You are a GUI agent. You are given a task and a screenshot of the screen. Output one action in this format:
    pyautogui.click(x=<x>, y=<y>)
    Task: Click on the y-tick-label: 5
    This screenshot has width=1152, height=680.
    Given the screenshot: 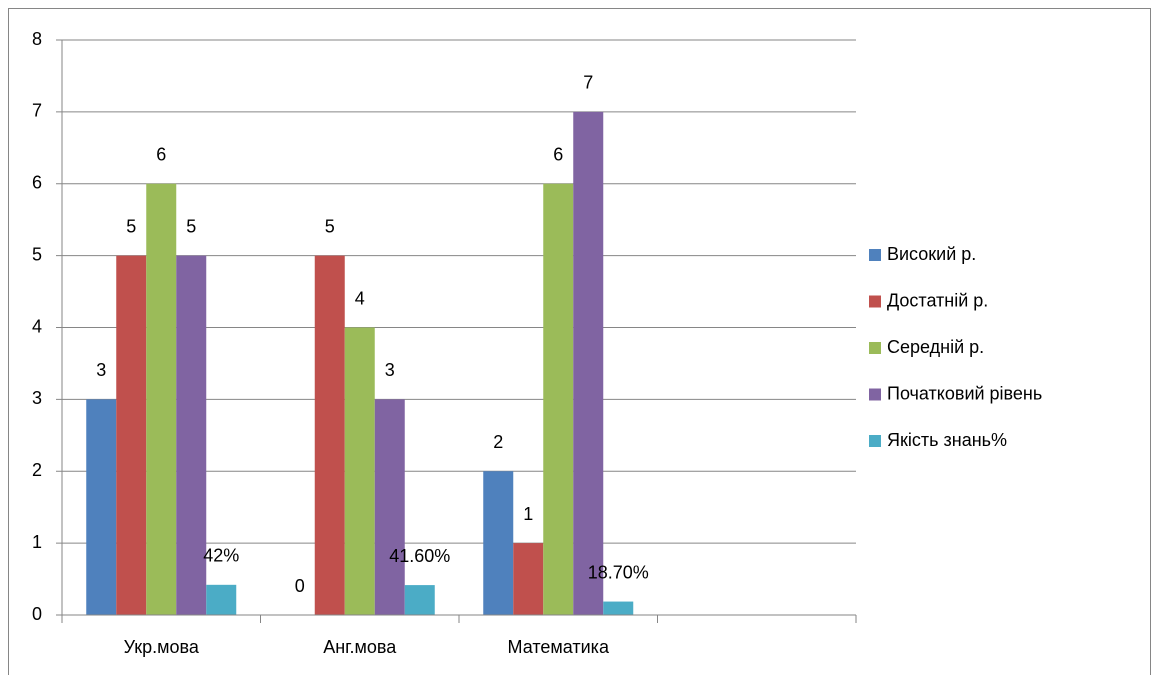 What is the action you would take?
    pyautogui.click(x=37, y=254)
    